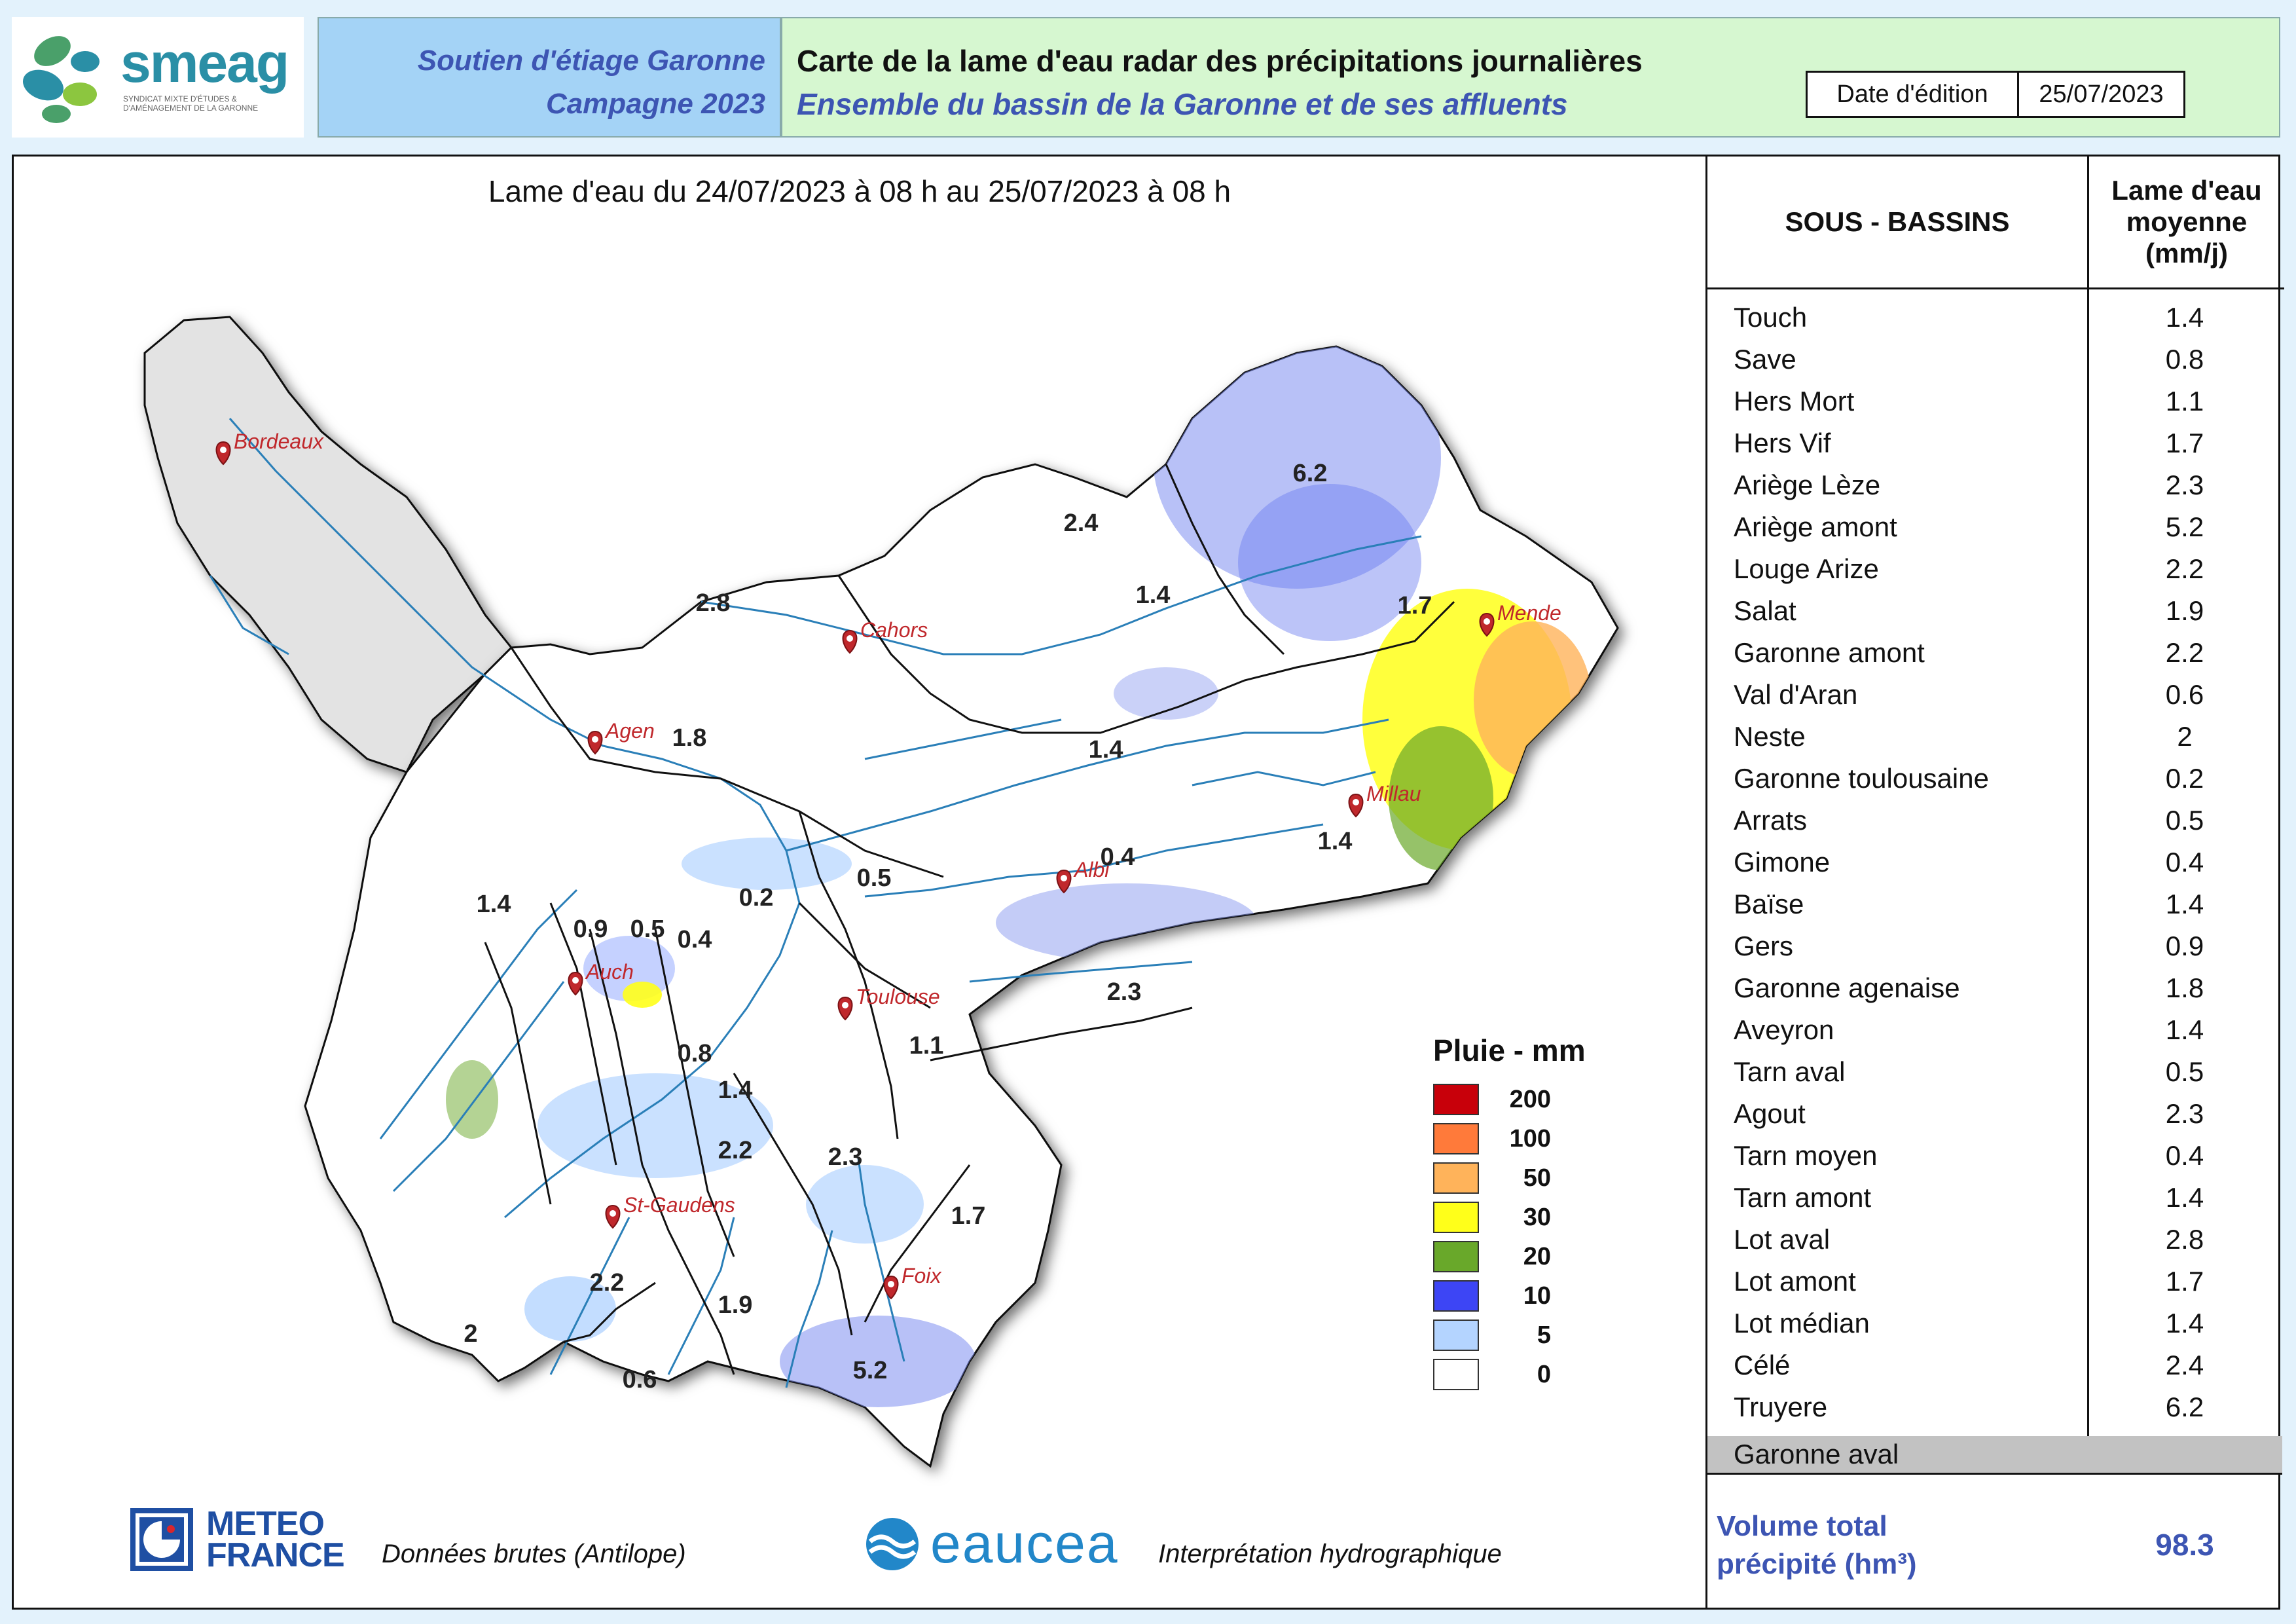 This screenshot has width=2296, height=1624. I want to click on basin-value: 0.4, so click(1118, 857).